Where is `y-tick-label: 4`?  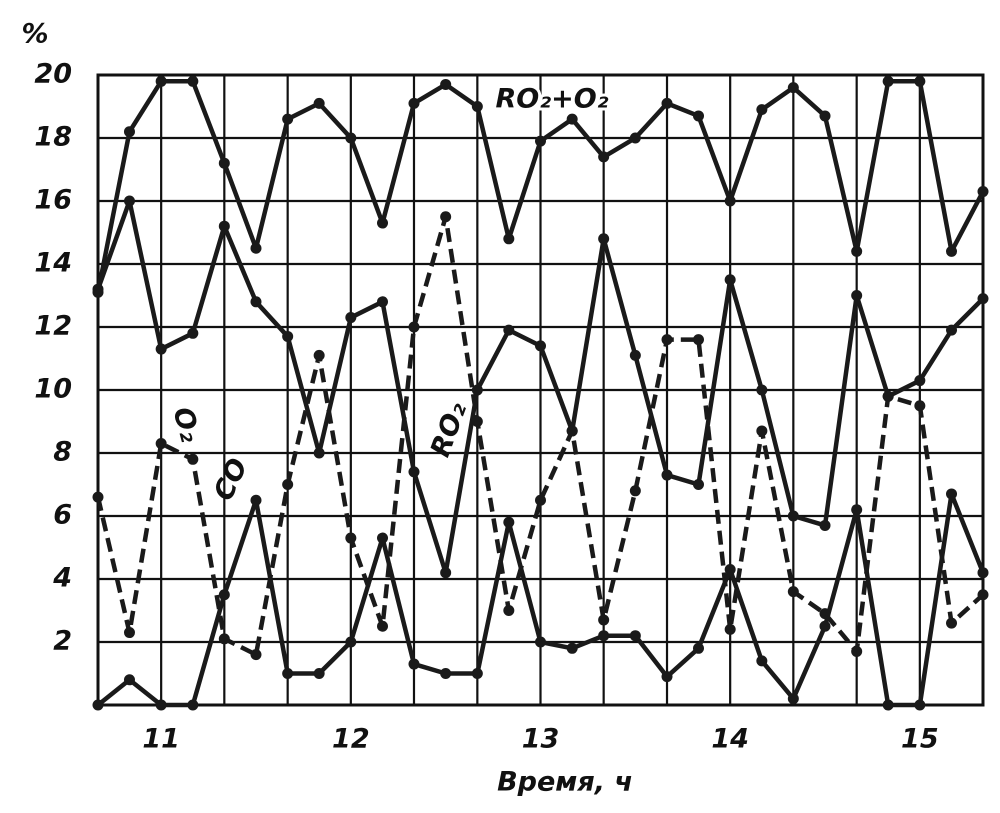
y-tick-label: 4 is located at coordinates (62, 578).